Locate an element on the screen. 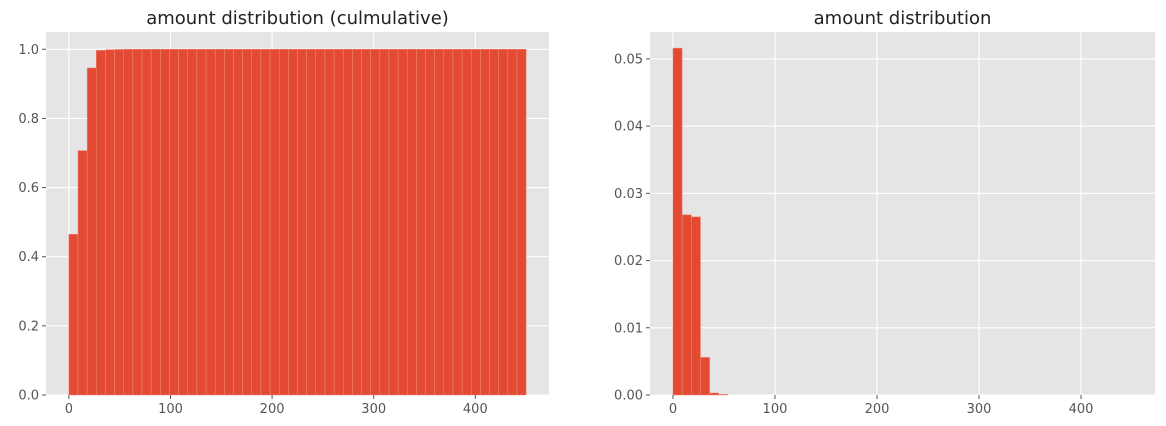 Image resolution: width=1166 pixels, height=426 pixels. y-tick-label: 0.8 is located at coordinates (28, 119).